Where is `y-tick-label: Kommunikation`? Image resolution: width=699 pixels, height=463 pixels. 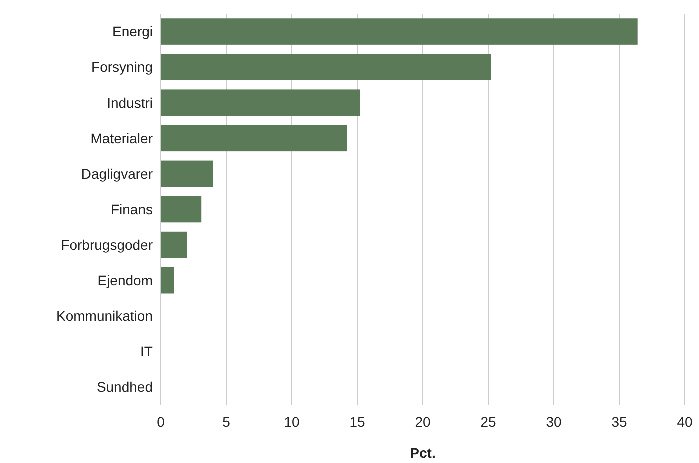 y-tick-label: Kommunikation is located at coordinates (104, 316).